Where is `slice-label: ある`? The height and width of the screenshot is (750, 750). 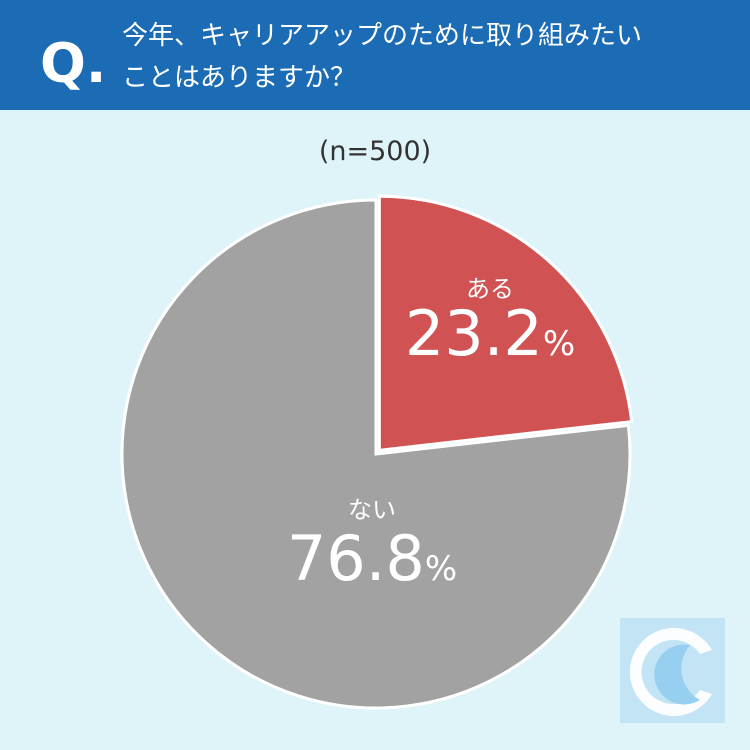 slice-label: ある is located at coordinates (490, 289).